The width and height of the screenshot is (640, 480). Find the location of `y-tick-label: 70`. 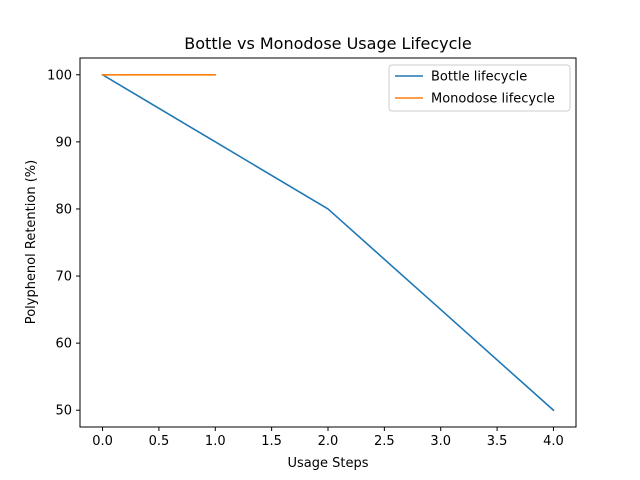

y-tick-label: 70 is located at coordinates (63, 277).